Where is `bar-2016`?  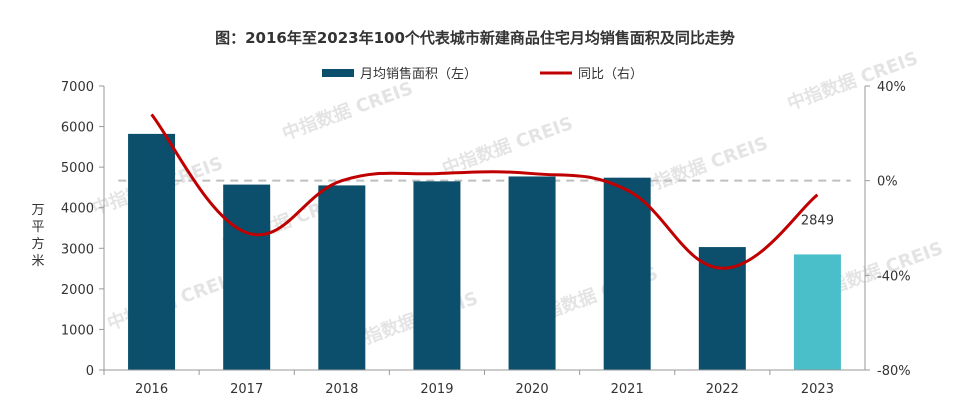
bar-2016 is located at coordinates (152, 251).